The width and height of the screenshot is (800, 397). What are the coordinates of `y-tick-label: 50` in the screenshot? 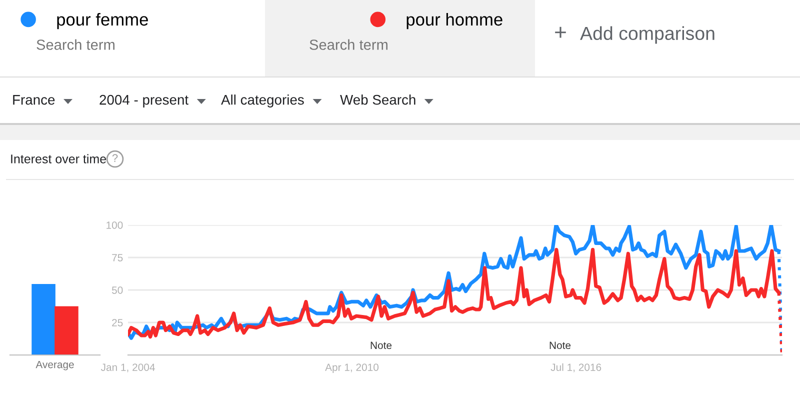 It's located at (117, 290).